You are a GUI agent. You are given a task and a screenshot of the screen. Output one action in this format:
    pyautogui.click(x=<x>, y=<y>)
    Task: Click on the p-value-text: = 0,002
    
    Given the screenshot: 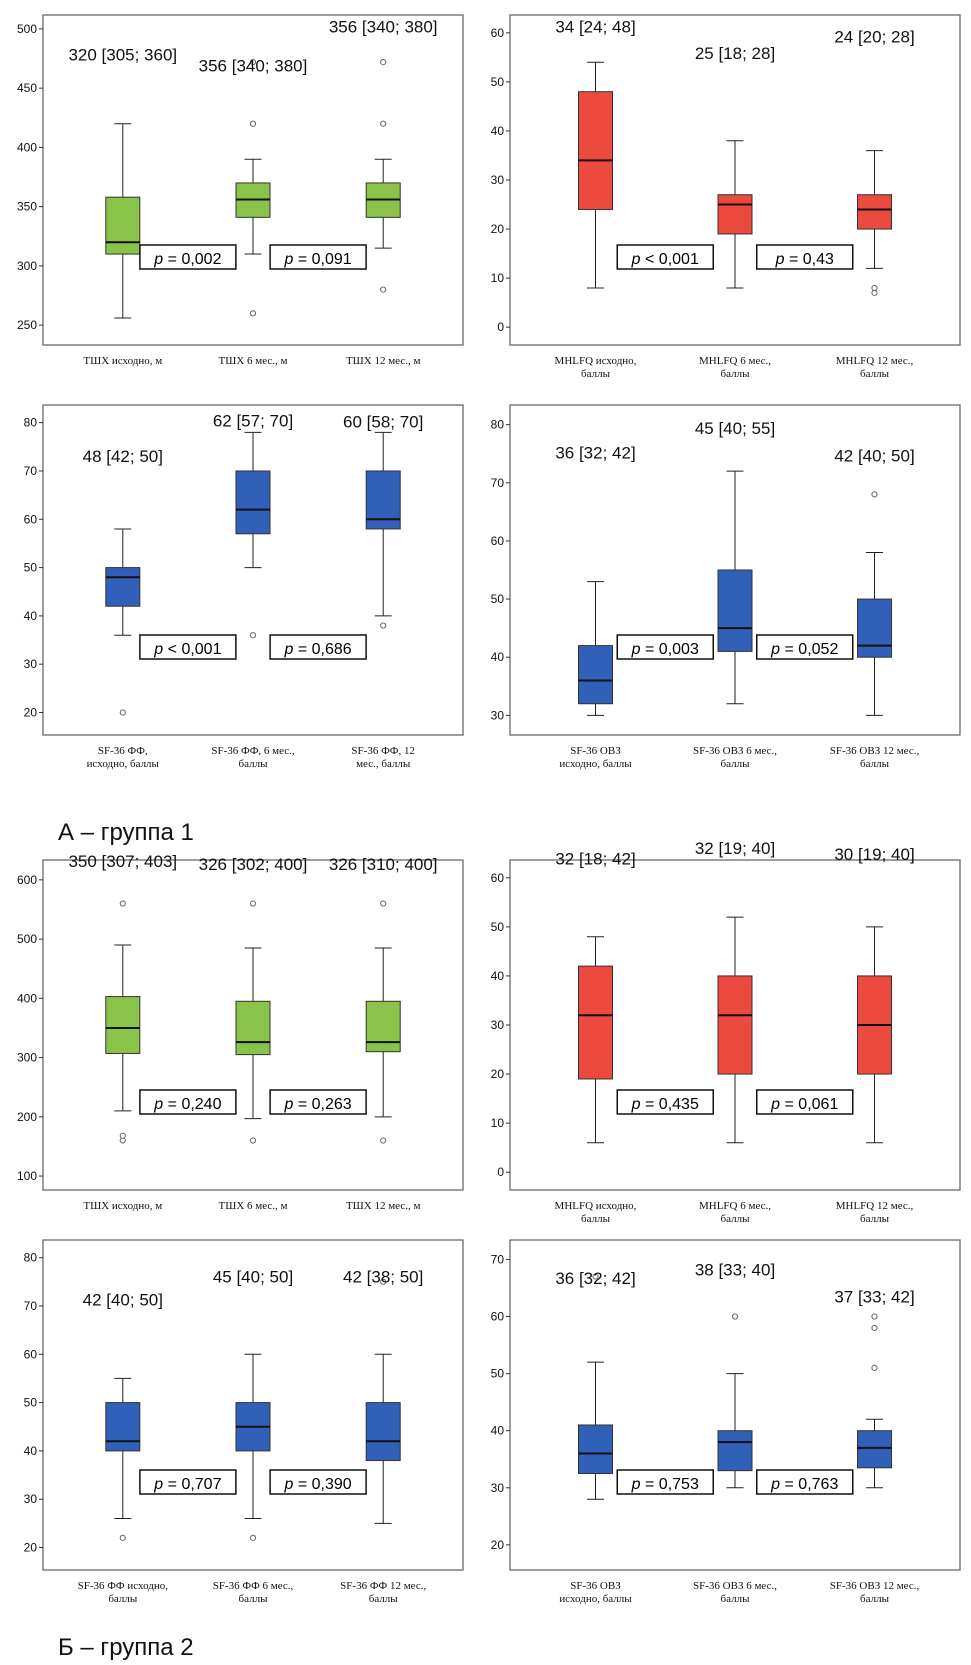 What is the action you would take?
    pyautogui.click(x=192, y=259)
    